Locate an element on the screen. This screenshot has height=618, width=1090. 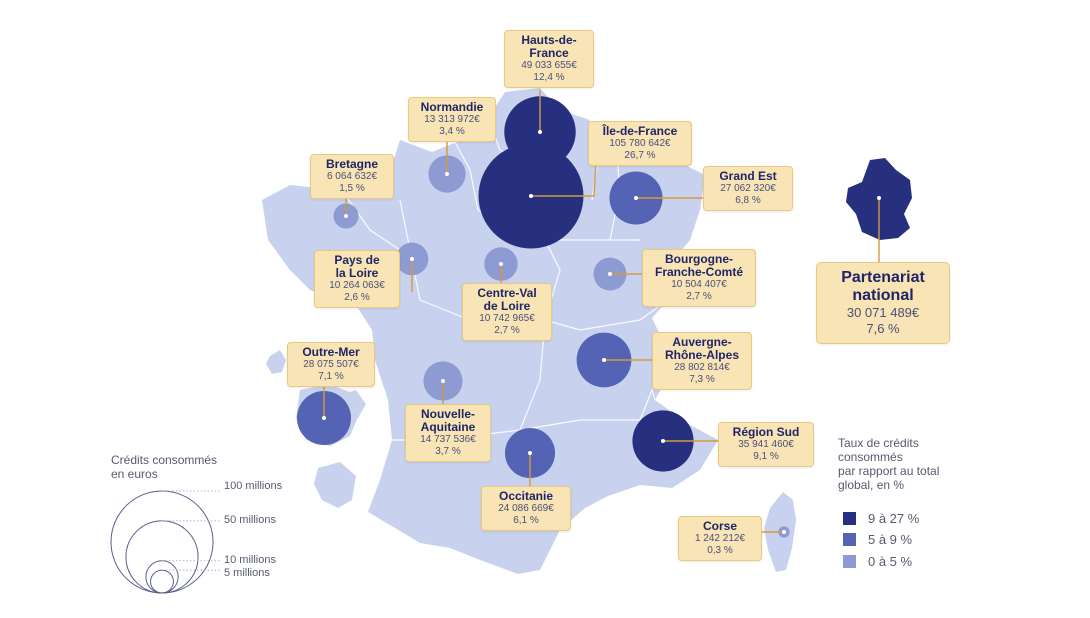
national-pct: 7,6 % is located at coordinates (883, 328).